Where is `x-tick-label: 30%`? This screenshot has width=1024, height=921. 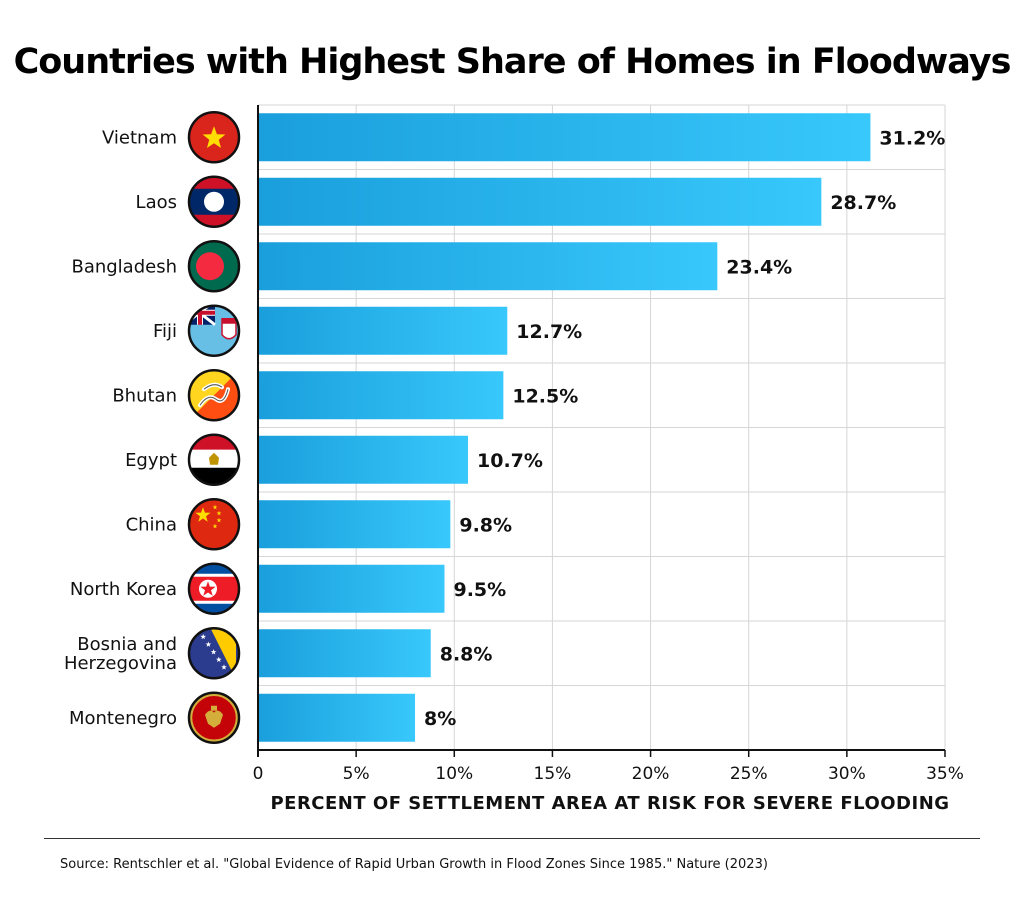 x-tick-label: 30% is located at coordinates (847, 774).